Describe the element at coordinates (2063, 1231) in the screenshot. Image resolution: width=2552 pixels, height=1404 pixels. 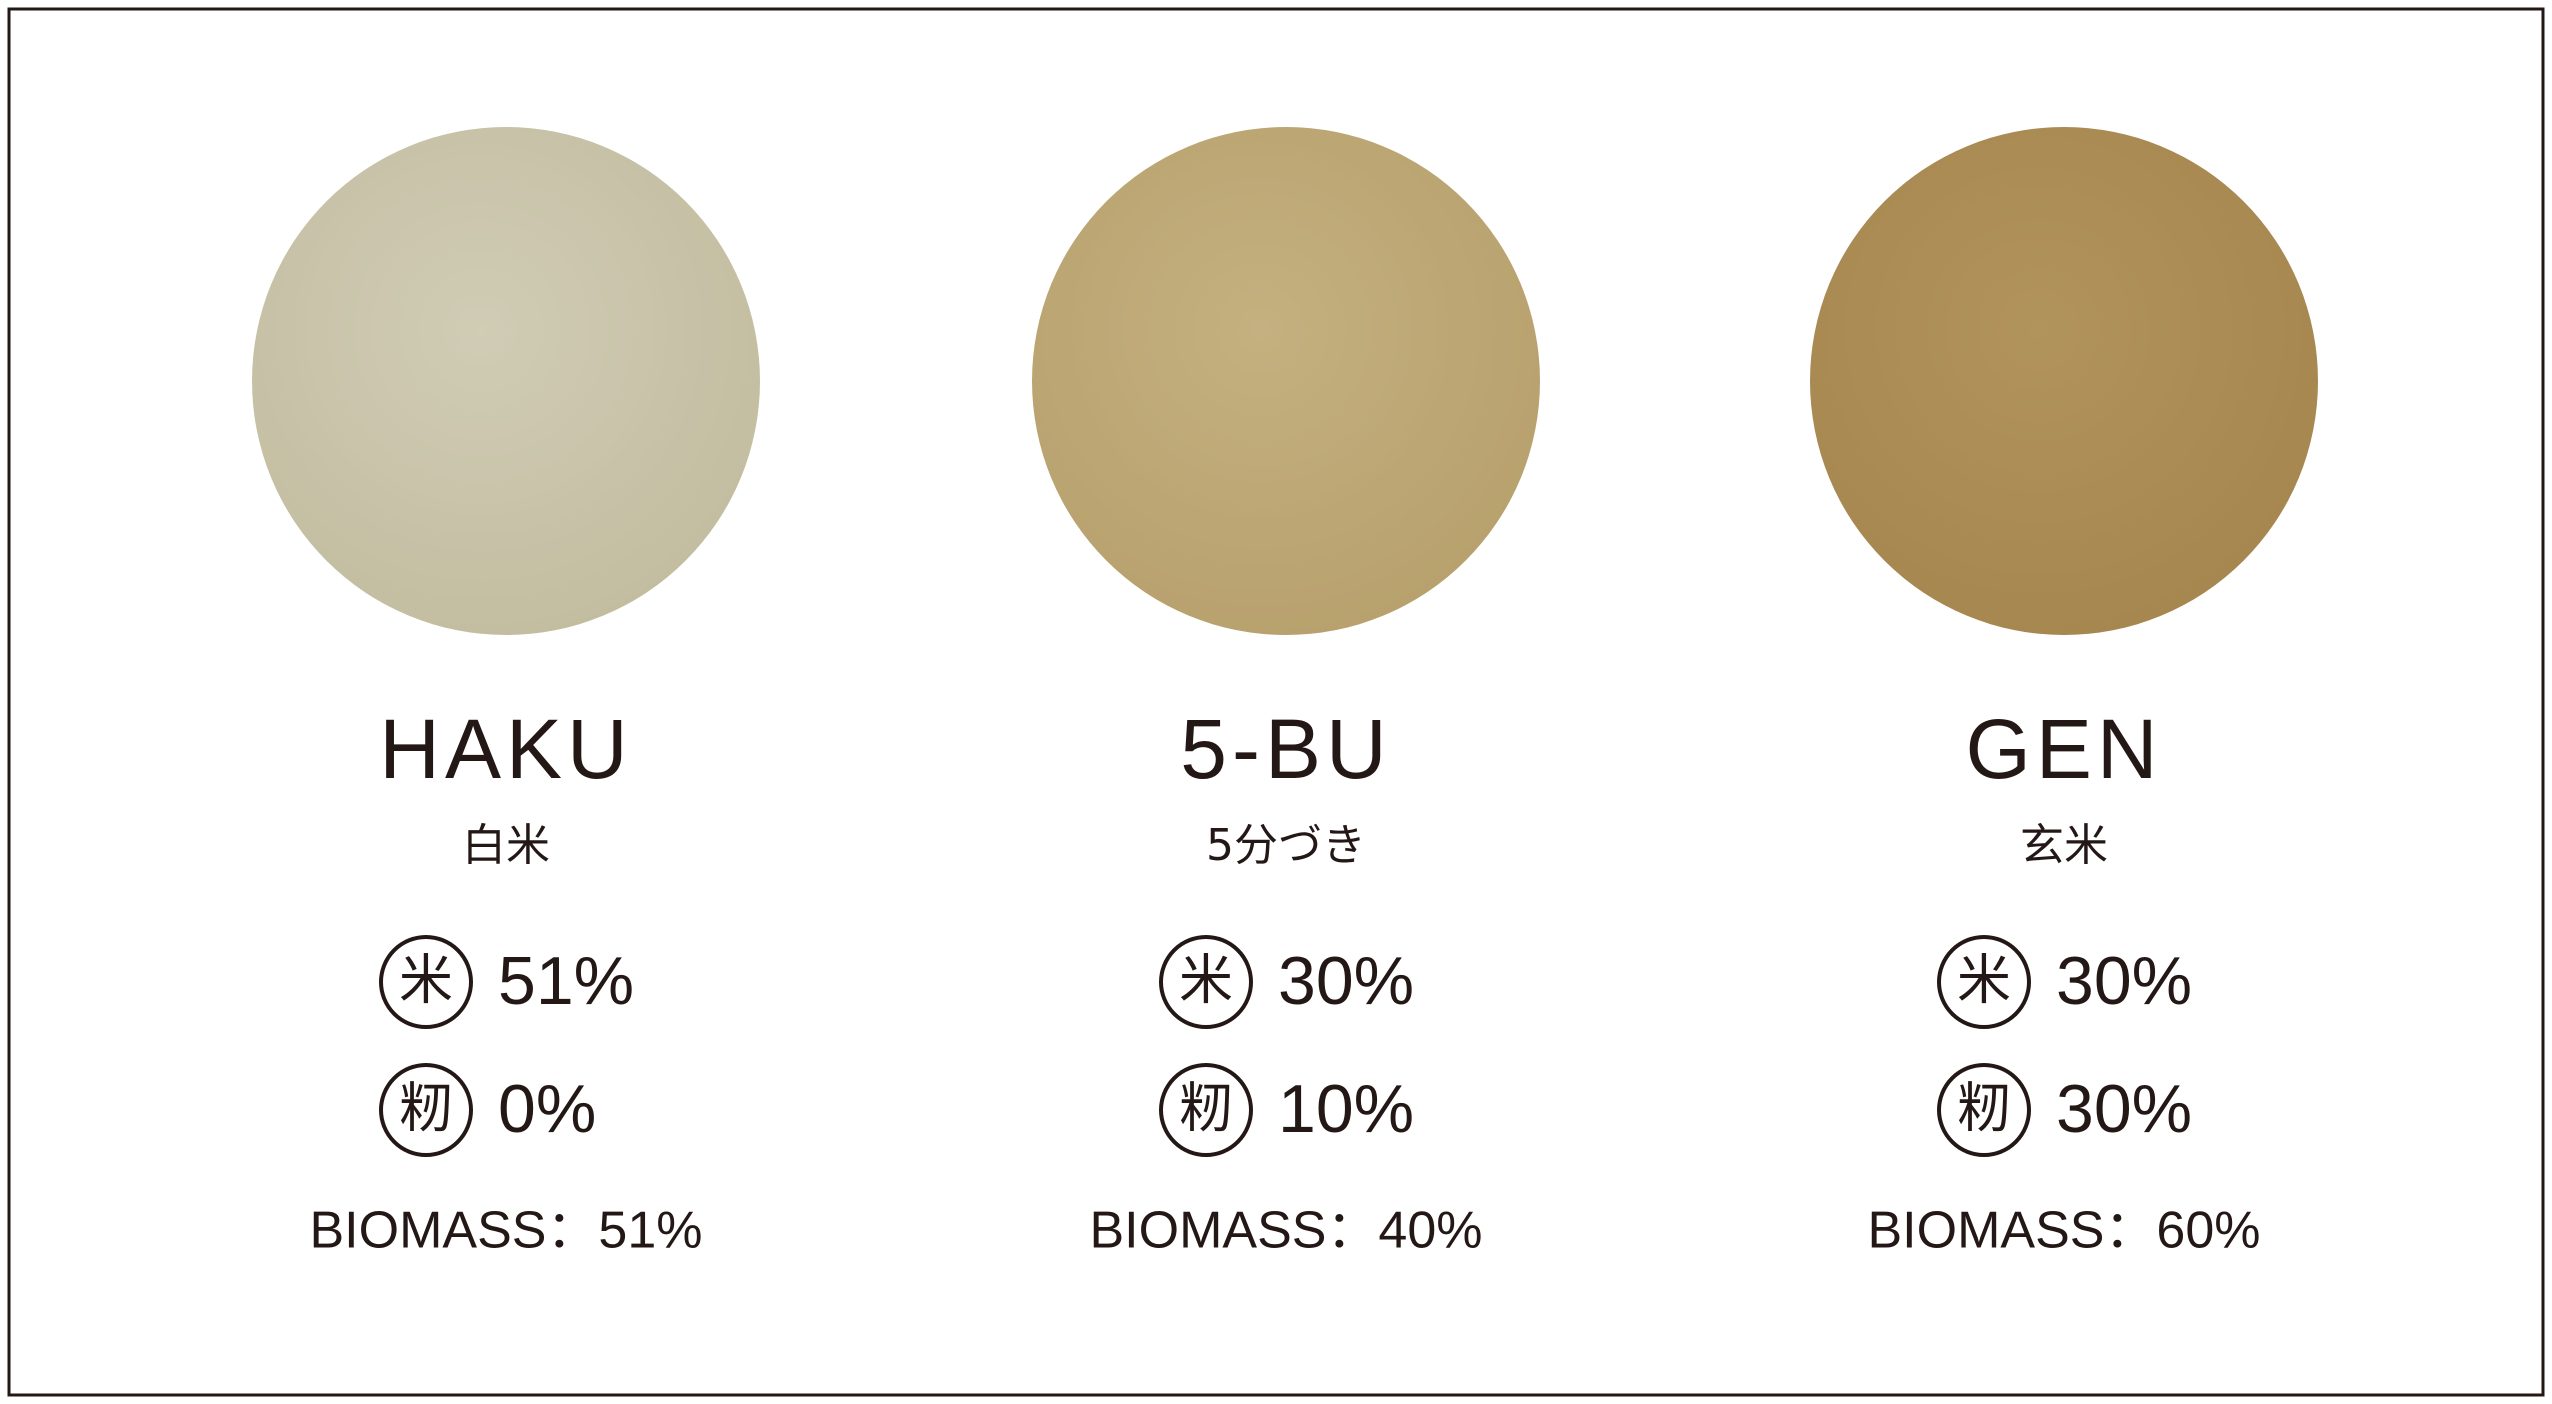
I see `biomass-label: BIOMASS：60%` at that location.